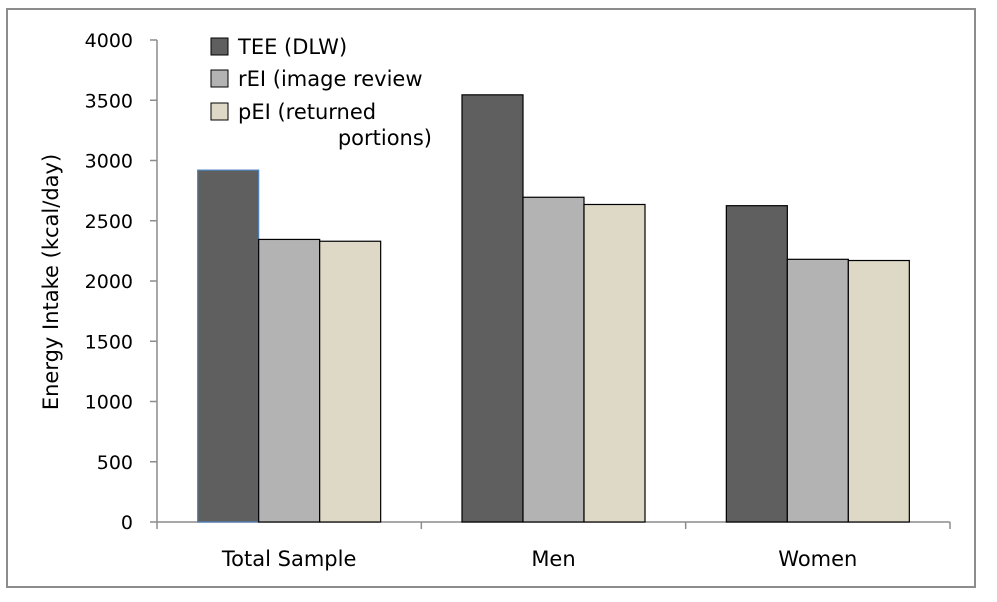 Image resolution: width=997 pixels, height=602 pixels. I want to click on y-tick-label: 3500, so click(109, 101).